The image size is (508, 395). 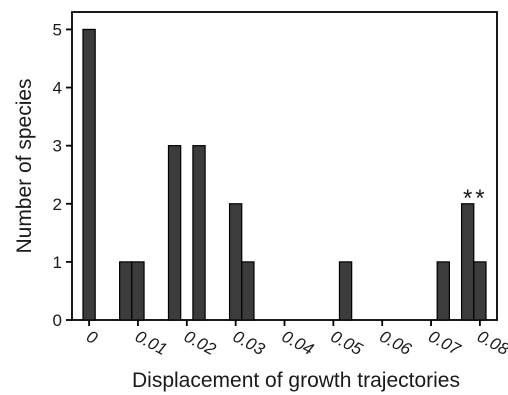 I want to click on y-tick-label: 3, so click(x=57, y=146).